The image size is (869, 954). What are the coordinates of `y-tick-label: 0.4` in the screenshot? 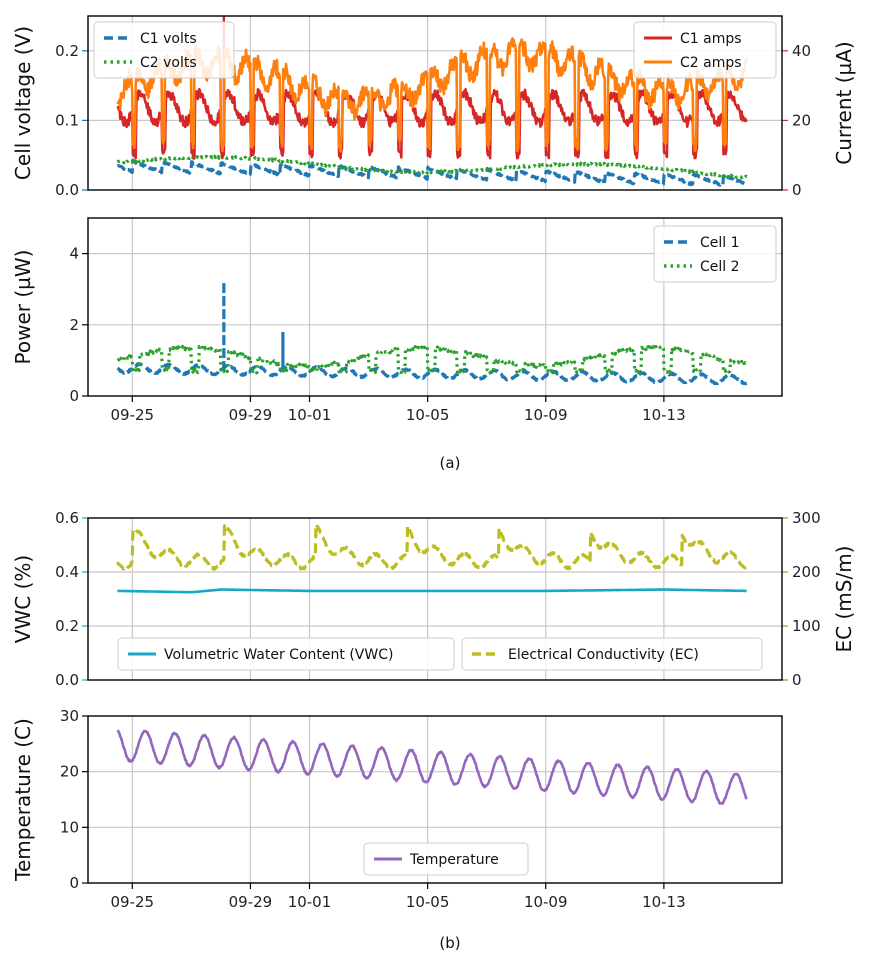 It's located at (67, 572).